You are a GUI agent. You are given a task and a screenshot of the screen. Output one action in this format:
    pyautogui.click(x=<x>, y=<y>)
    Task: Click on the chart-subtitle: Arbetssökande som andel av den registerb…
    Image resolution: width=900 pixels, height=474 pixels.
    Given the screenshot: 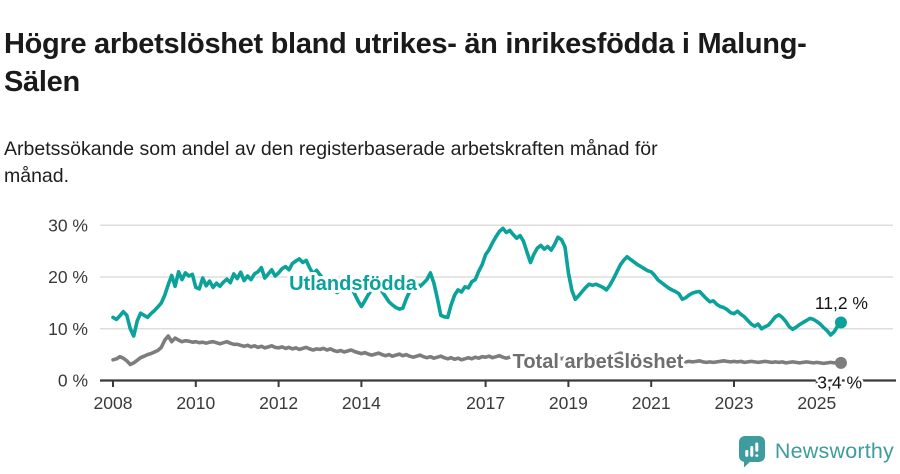 What is the action you would take?
    pyautogui.click(x=331, y=162)
    